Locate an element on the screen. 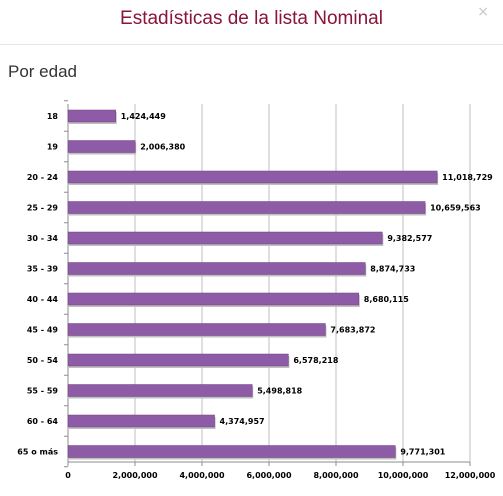 This screenshot has height=496, width=503. category-label: 25 - 29 is located at coordinates (43, 208).